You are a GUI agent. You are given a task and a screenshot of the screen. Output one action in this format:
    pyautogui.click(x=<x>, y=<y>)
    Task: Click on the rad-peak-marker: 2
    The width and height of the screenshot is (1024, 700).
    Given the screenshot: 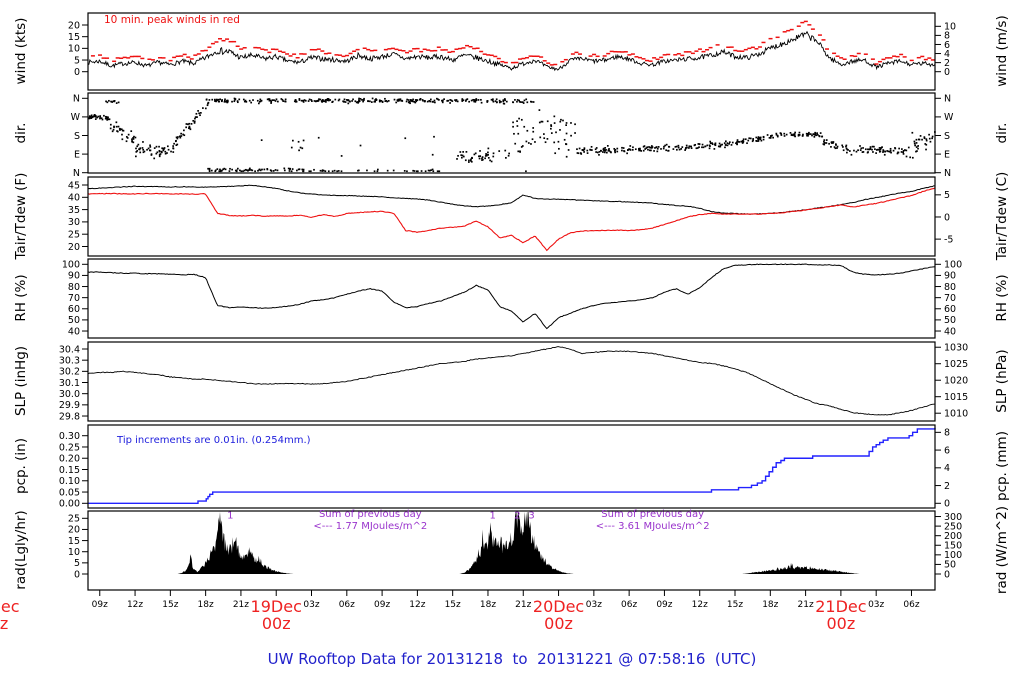 What is the action you would take?
    pyautogui.click(x=517, y=516)
    